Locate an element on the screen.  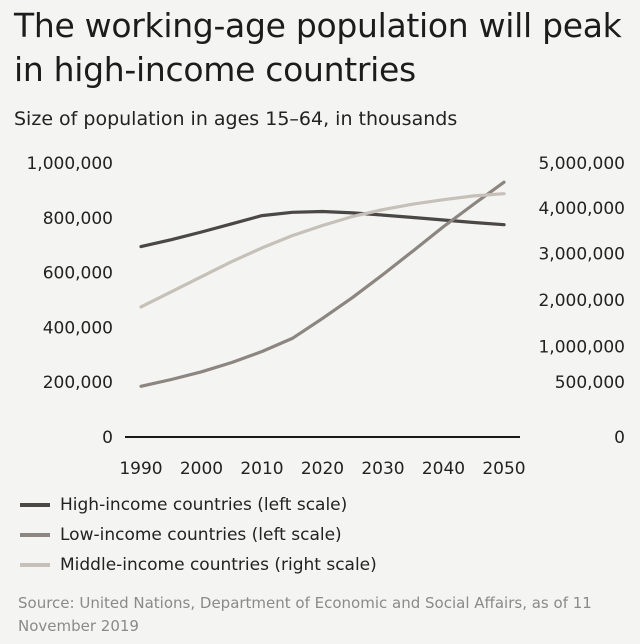
left-tick-label: 0 is located at coordinates (107, 438).